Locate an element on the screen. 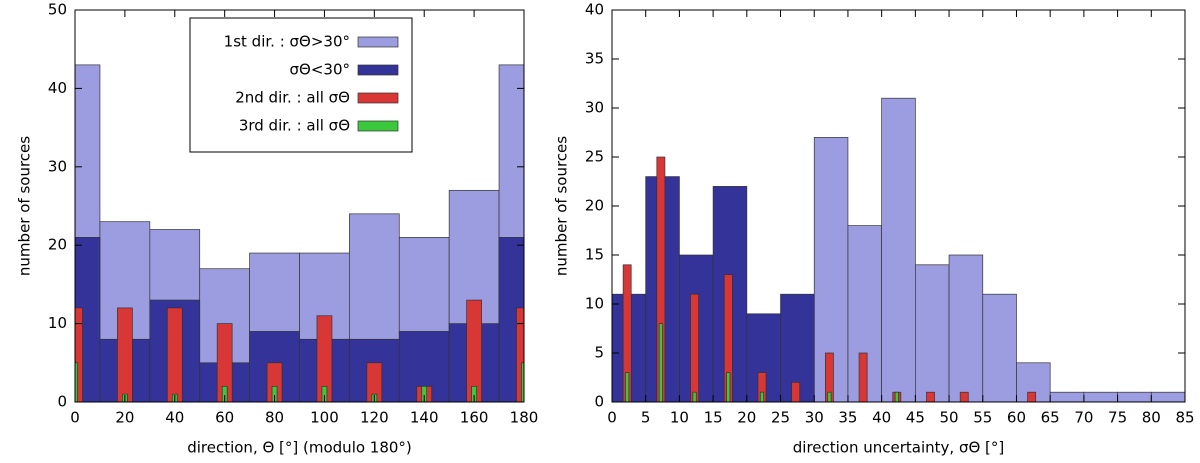  y-tick-label: 50 is located at coordinates (57, 10).